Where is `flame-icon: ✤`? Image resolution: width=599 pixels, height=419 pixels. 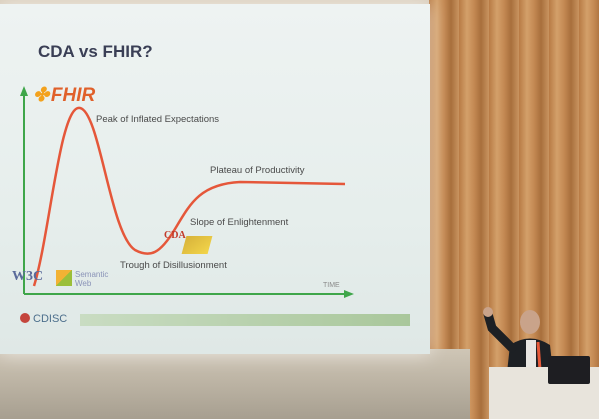
flame-icon: ✤ is located at coordinates (41, 95).